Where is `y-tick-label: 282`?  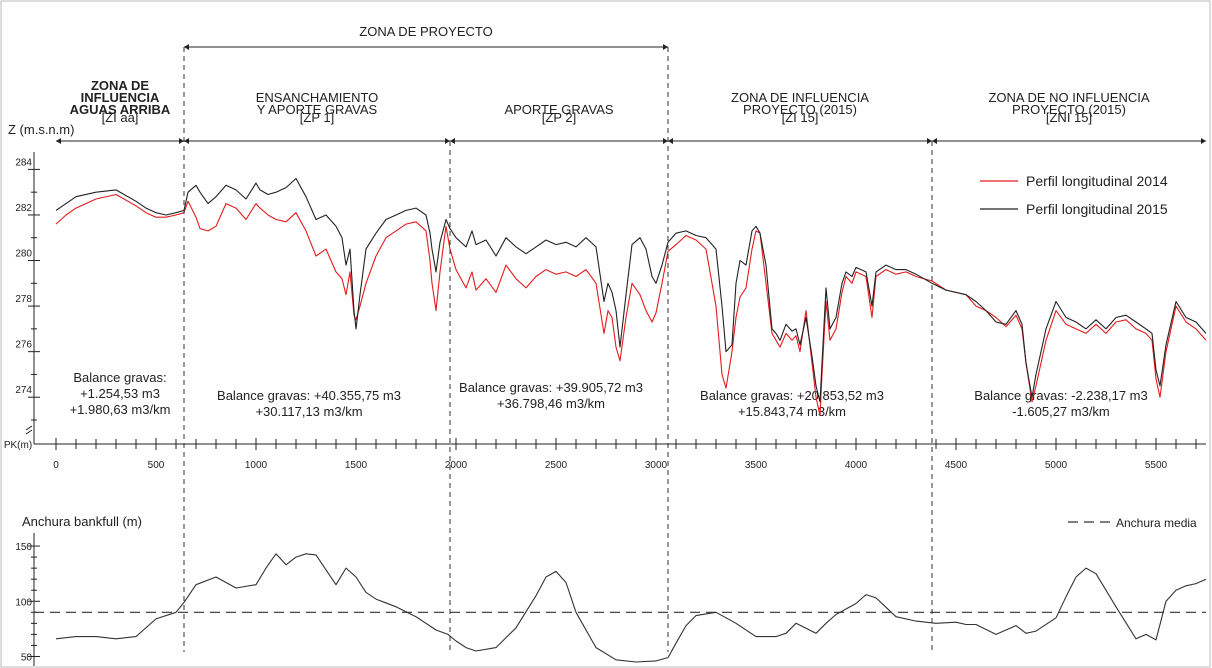
y-tick-label: 282 is located at coordinates (23, 208).